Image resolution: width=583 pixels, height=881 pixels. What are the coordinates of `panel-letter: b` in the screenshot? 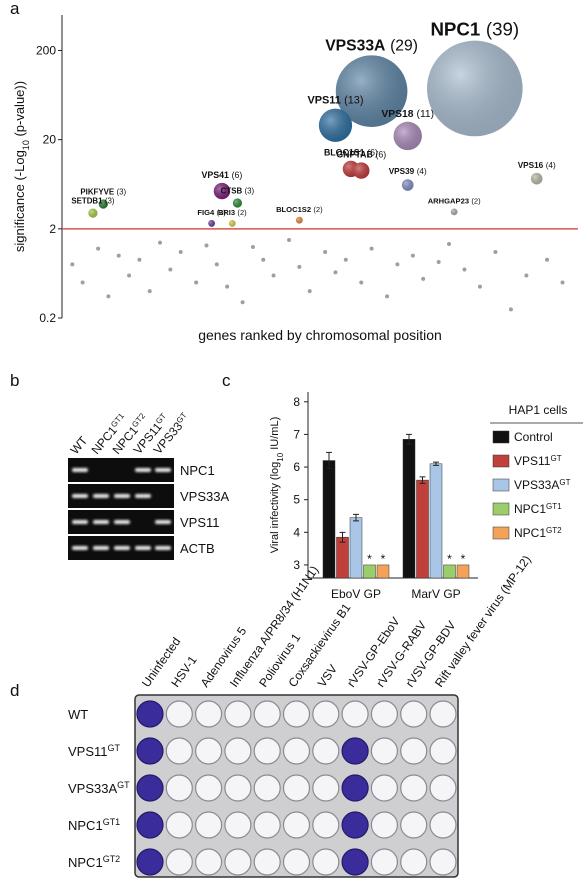 It's located at (14, 380).